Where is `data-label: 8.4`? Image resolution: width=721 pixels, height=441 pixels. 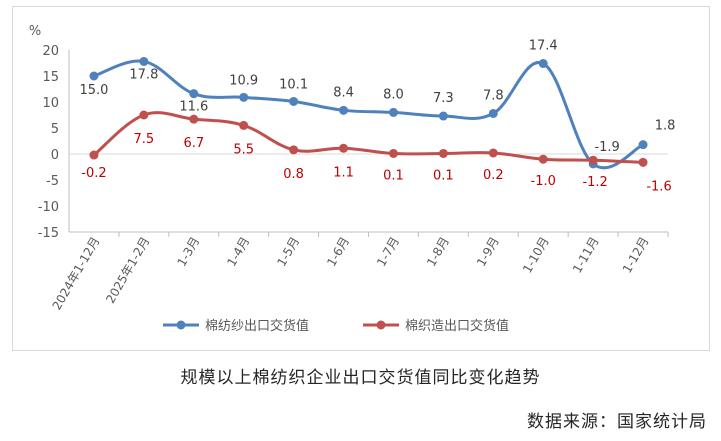 data-label: 8.4 is located at coordinates (343, 92).